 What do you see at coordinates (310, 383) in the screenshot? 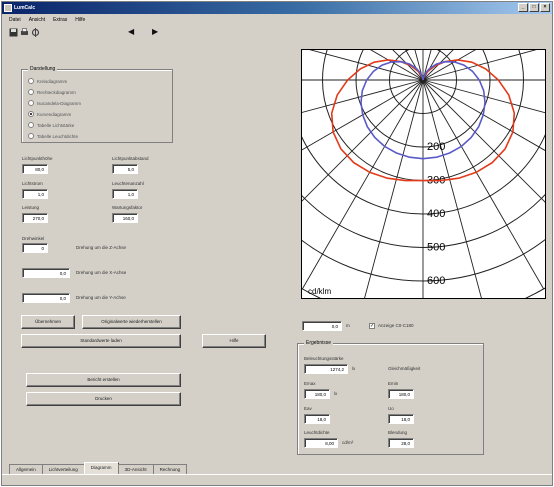
I see `result-3-label: Emax` at bounding box center [310, 383].